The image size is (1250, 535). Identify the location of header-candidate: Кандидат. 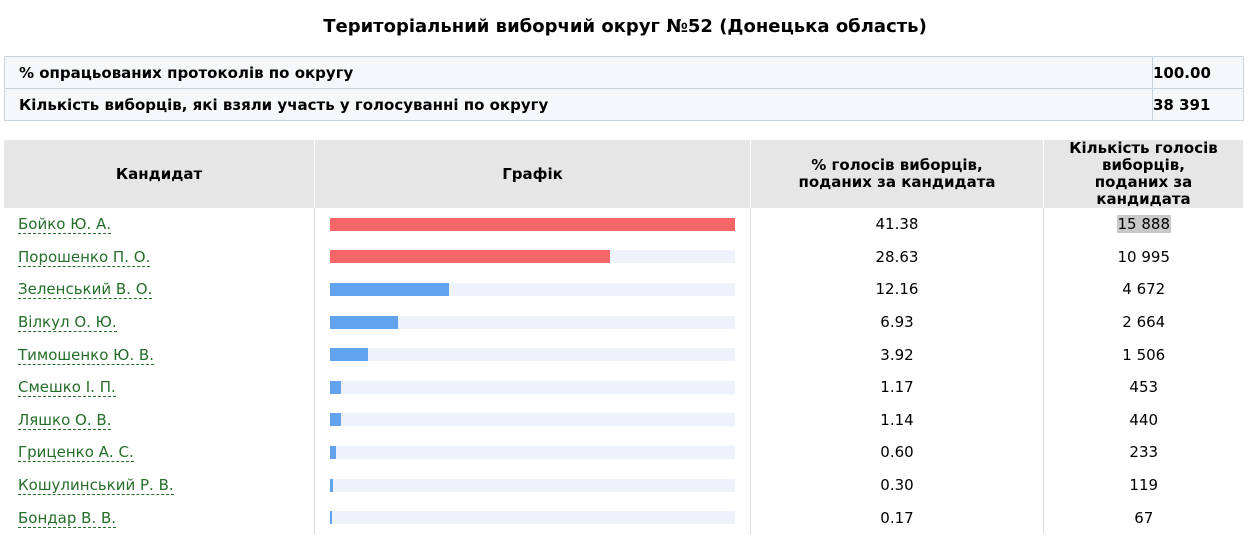
(159, 174).